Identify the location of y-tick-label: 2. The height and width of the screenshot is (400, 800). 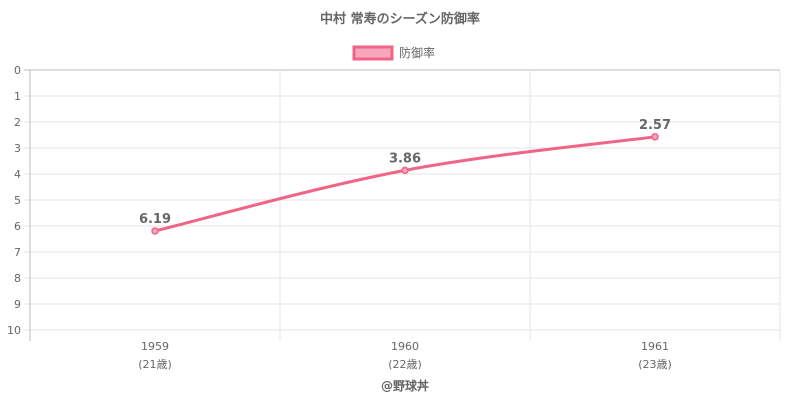
(17, 122).